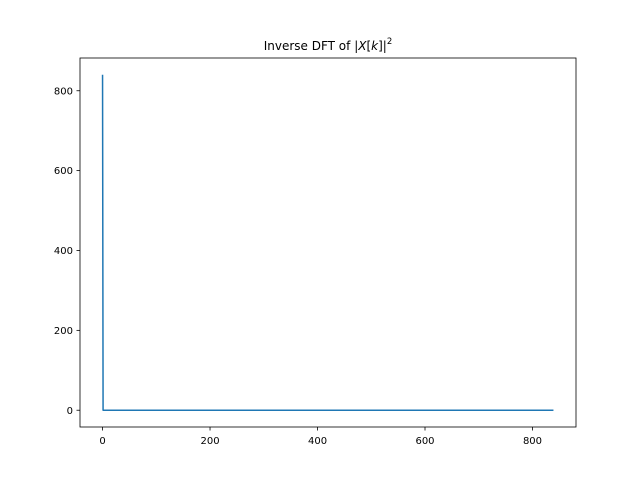 This screenshot has height=480, width=640. Describe the element at coordinates (389, 42) in the screenshot. I see `chart-title-exponent: 2` at that location.